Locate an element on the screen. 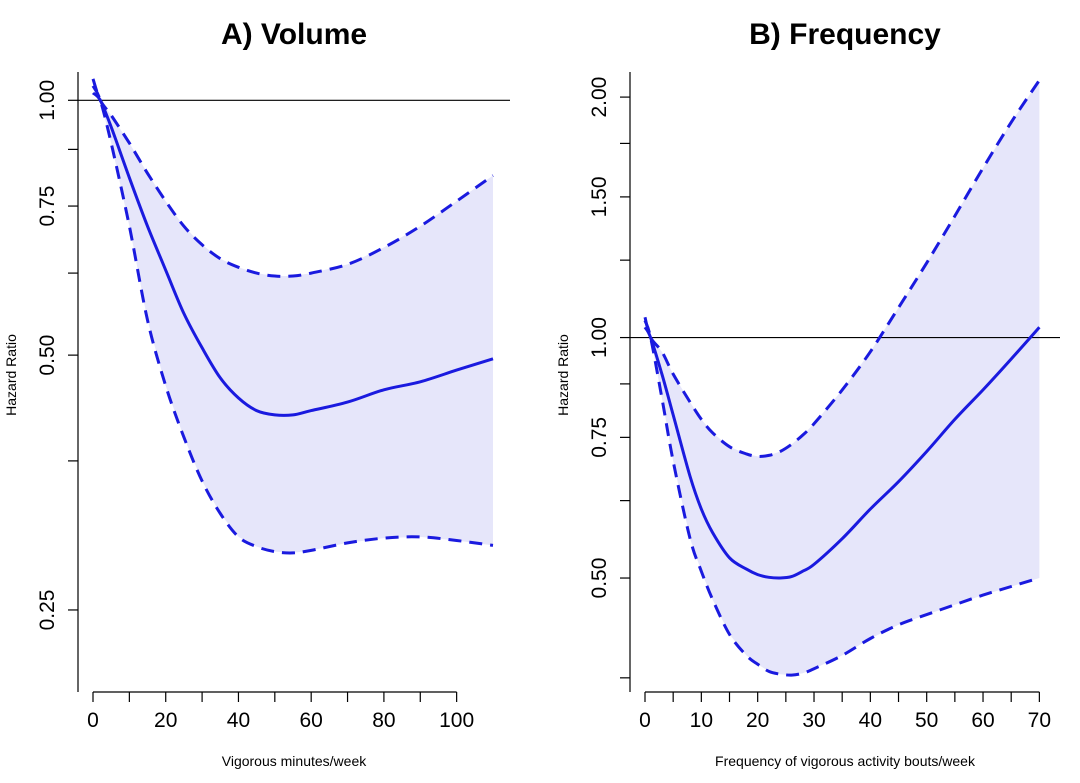  b-y-tick-label: 1.50 is located at coordinates (599, 196).